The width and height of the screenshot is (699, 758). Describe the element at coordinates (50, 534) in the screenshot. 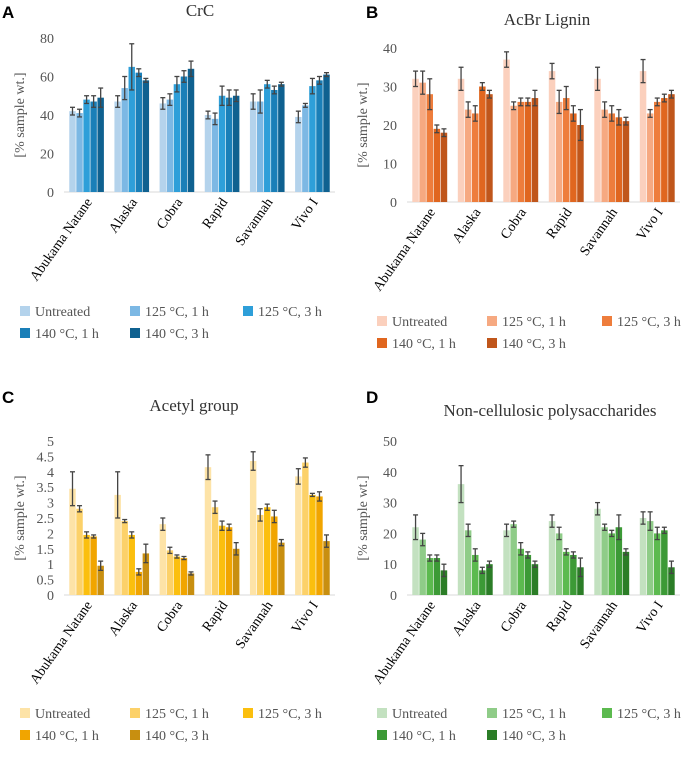

I see `y-tick-label: 2` at that location.